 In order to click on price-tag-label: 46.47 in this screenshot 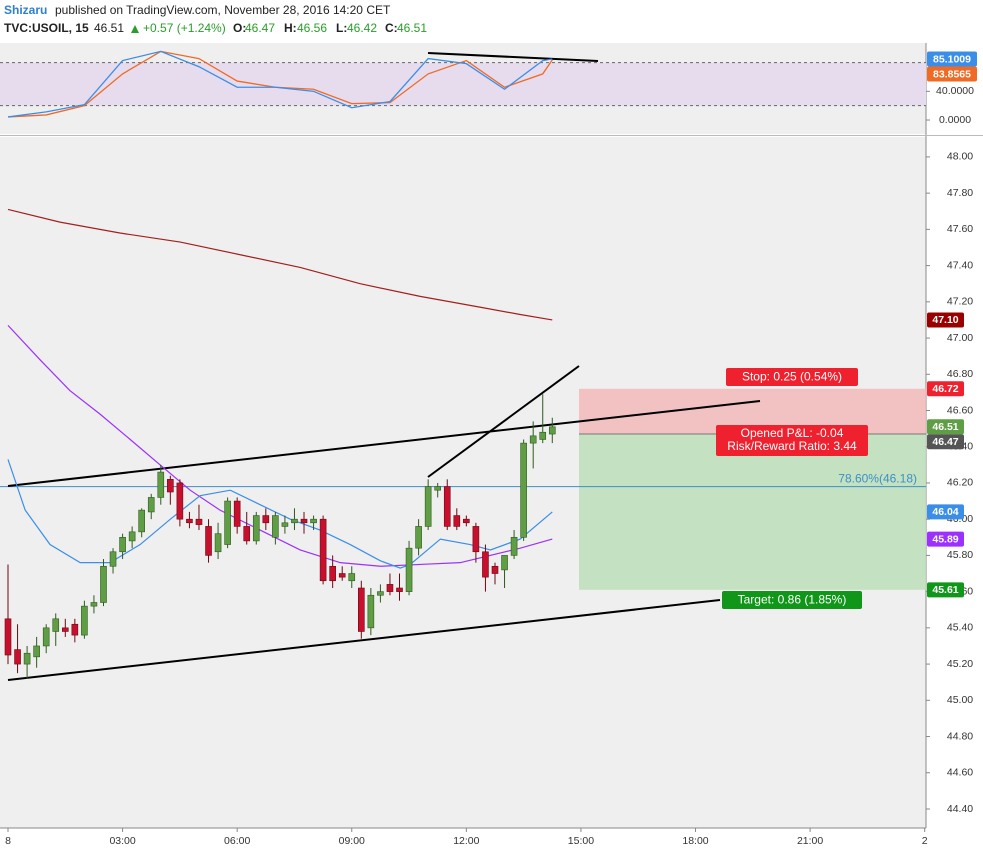, I will do `click(945, 442)`.